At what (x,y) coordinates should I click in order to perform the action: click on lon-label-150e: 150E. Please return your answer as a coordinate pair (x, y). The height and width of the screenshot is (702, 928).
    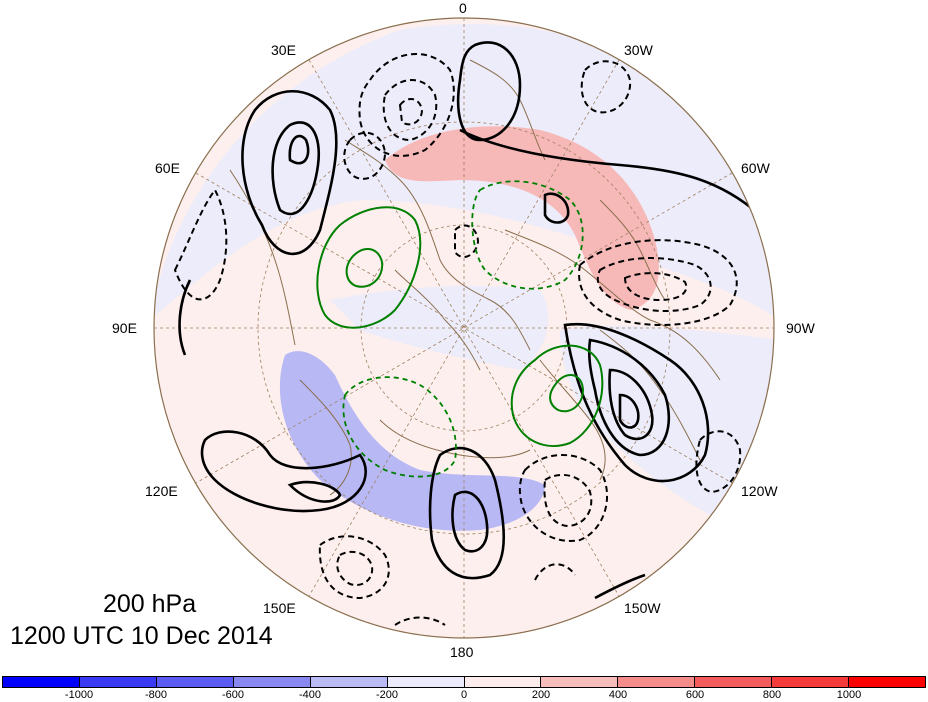
    Looking at the image, I should click on (279, 608).